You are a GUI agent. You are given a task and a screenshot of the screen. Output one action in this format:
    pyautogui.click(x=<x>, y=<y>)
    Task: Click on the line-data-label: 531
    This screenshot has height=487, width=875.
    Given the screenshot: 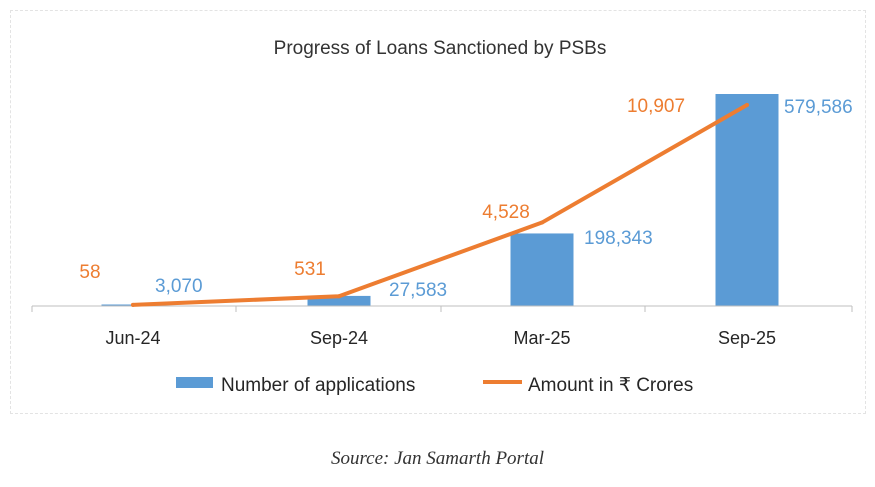 What is the action you would take?
    pyautogui.click(x=310, y=269)
    